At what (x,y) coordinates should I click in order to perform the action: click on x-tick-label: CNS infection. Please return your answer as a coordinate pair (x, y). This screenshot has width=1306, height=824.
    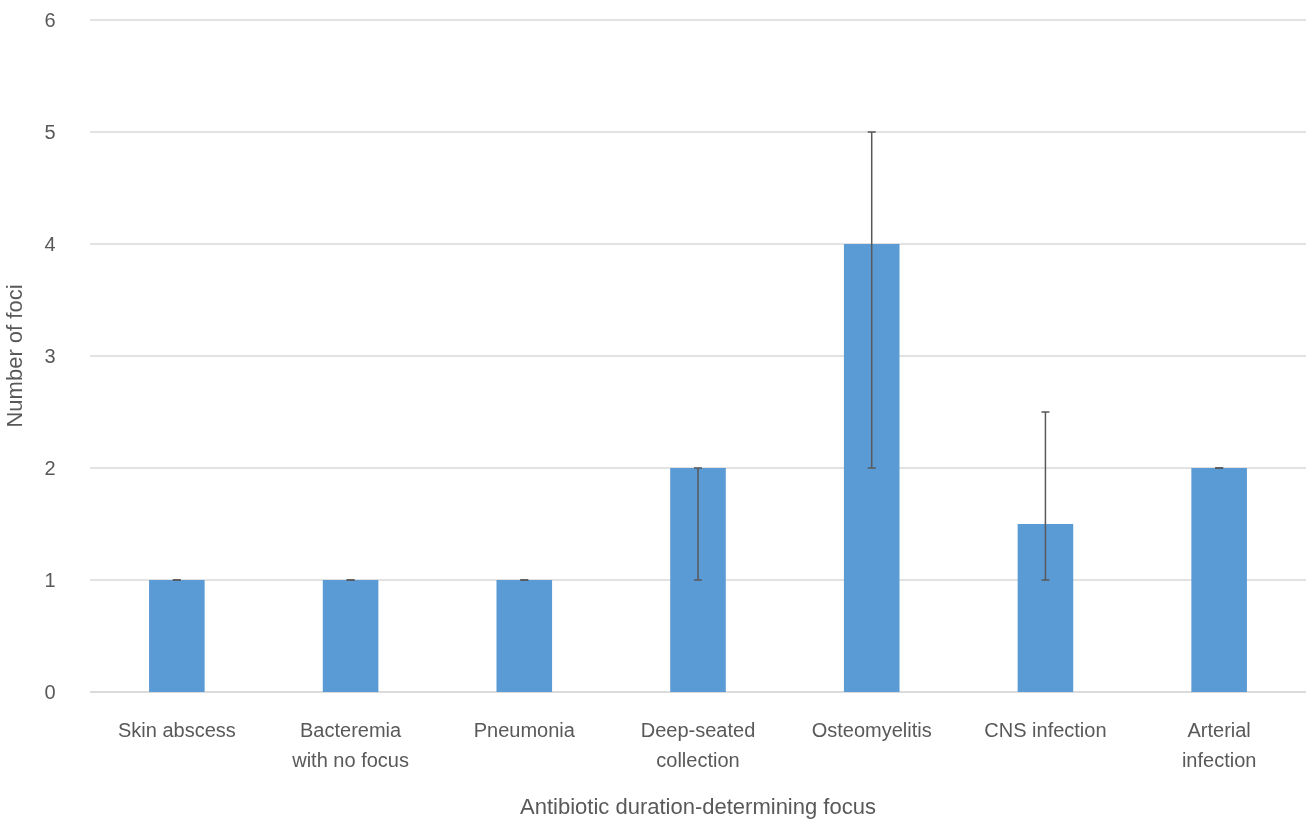
    Looking at the image, I should click on (1045, 730).